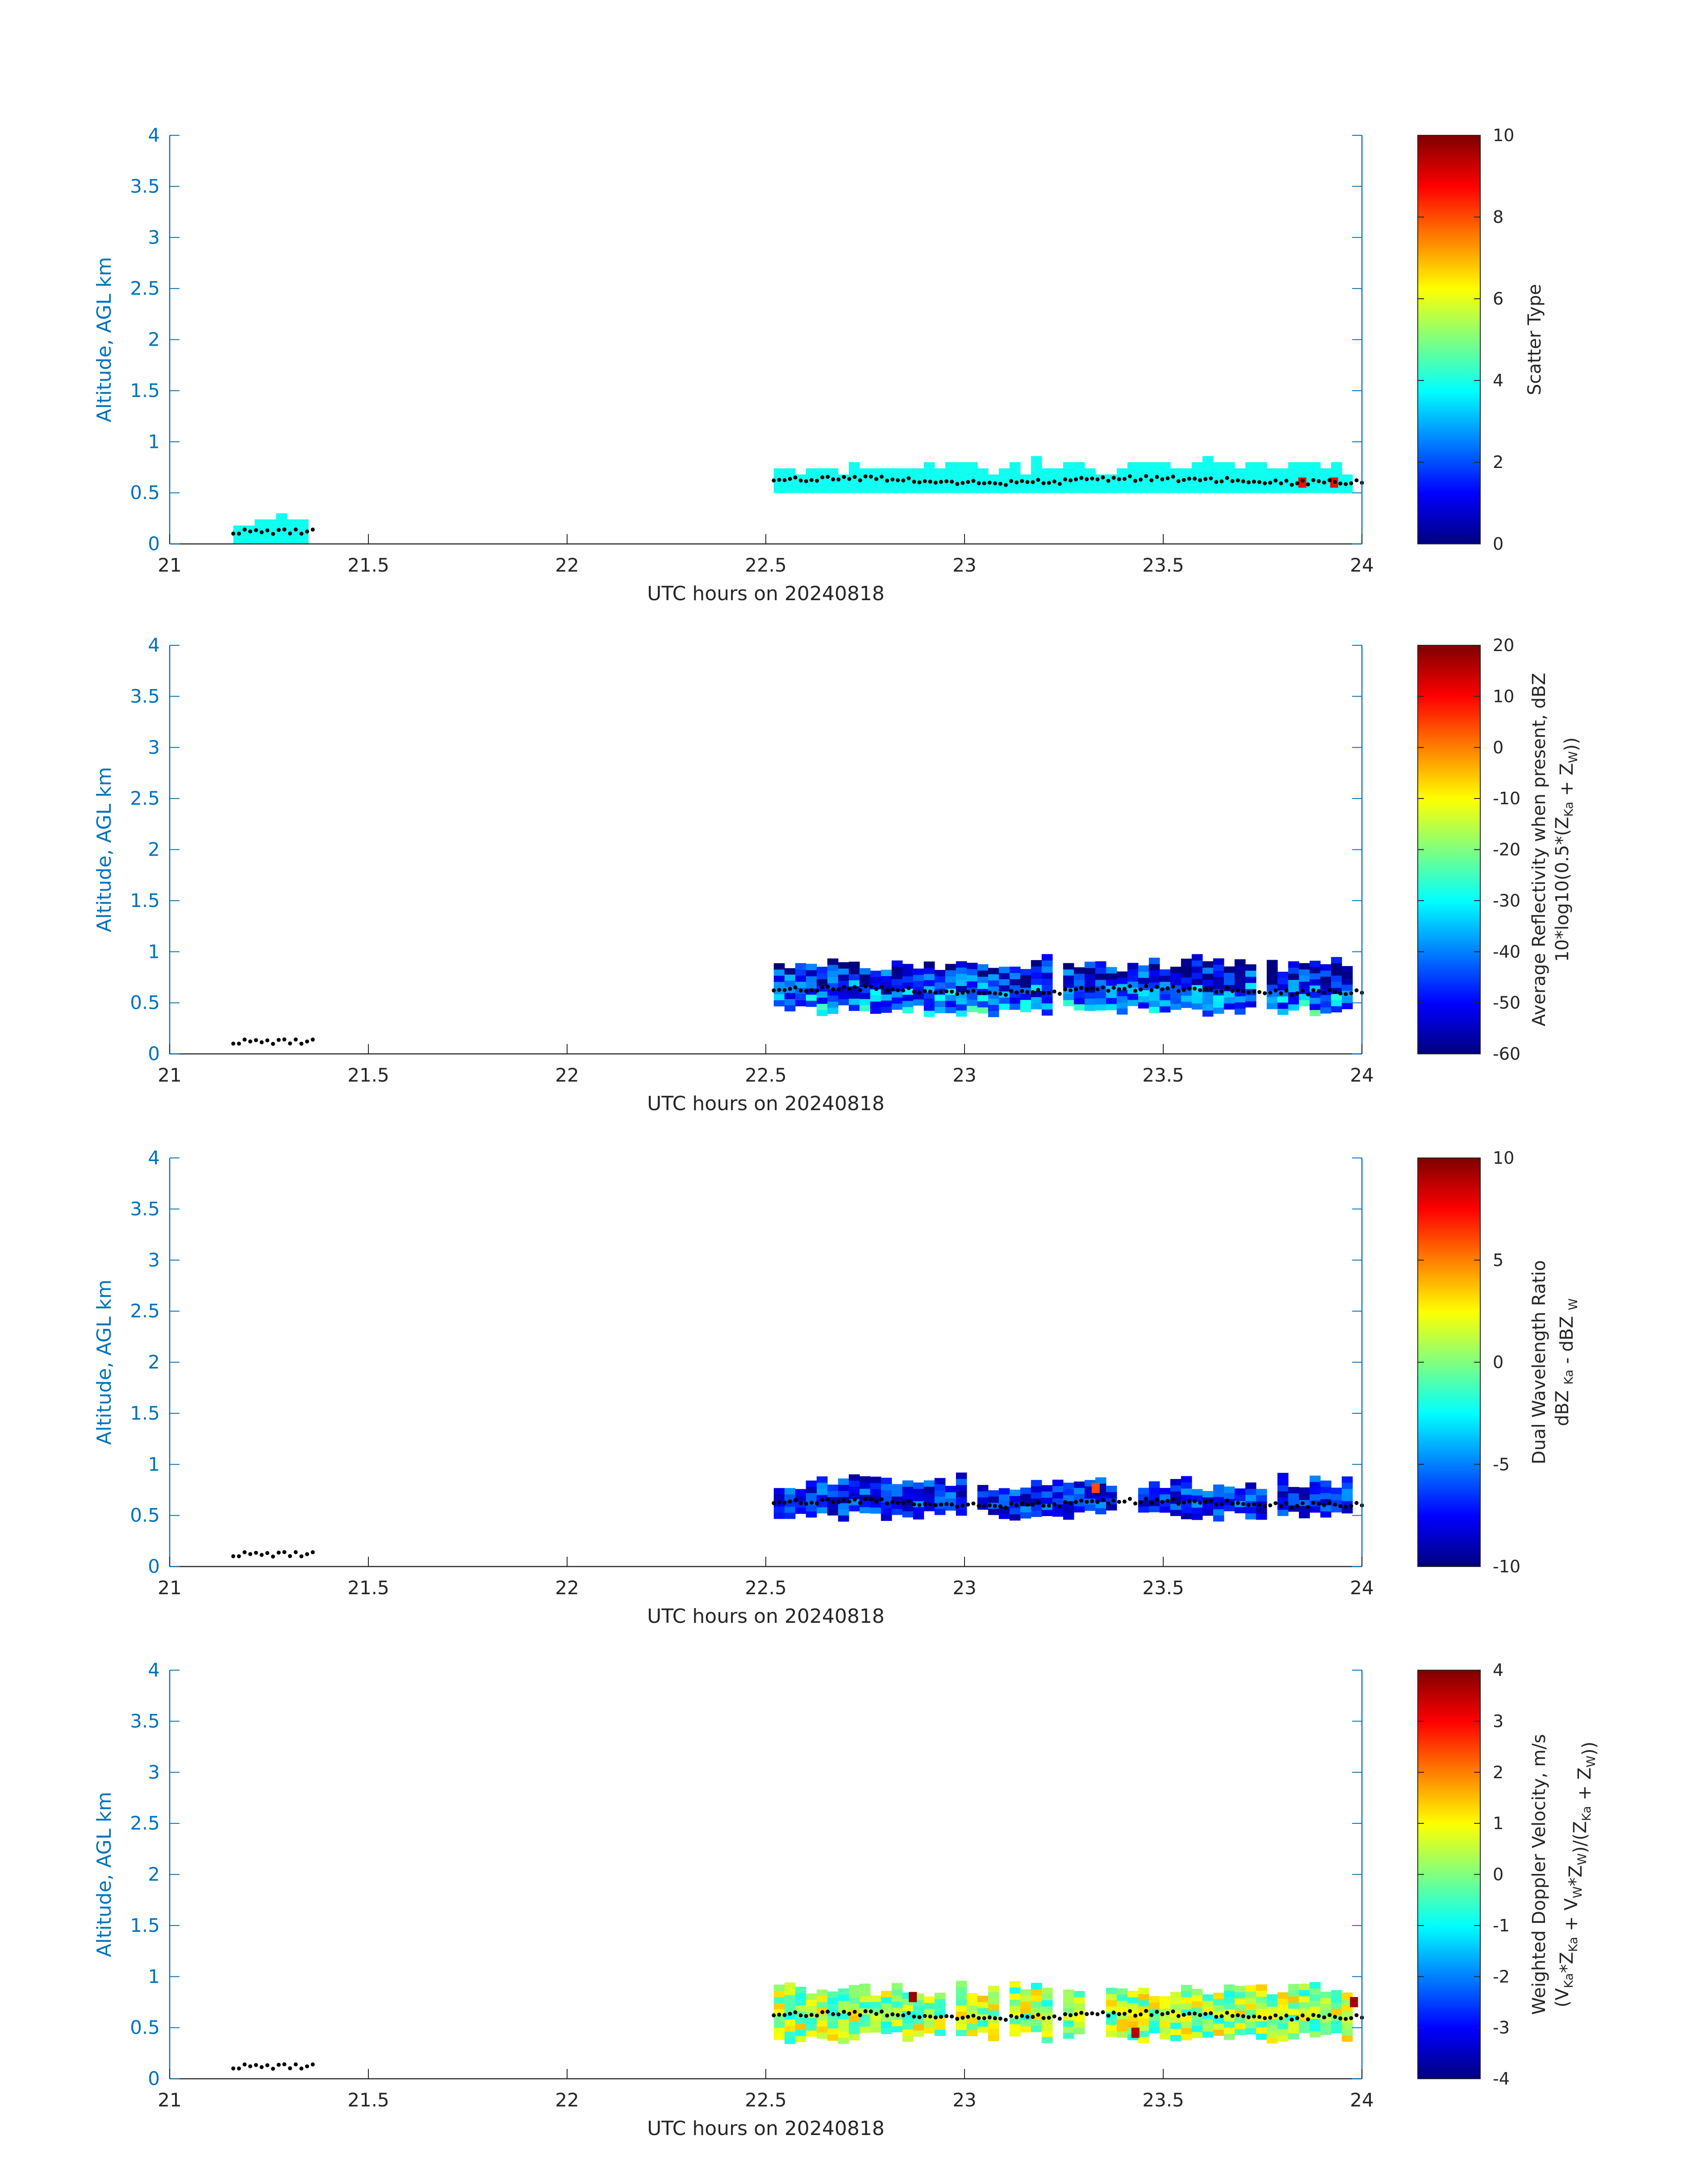 The image size is (1708, 2177). Describe the element at coordinates (145, 798) in the screenshot. I see `y-tick-label: 2.5` at that location.